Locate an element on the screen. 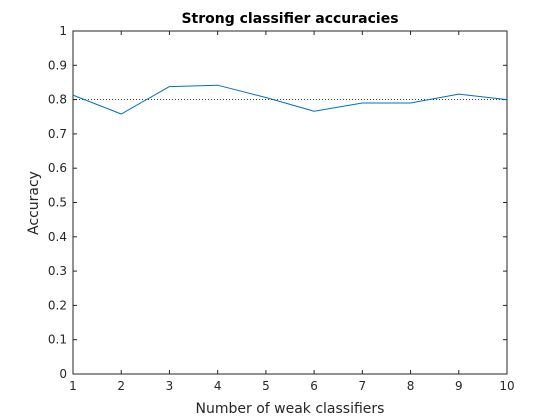 This screenshot has width=560, height=420. x-axis-label: Number of weak classifiers is located at coordinates (290, 409).